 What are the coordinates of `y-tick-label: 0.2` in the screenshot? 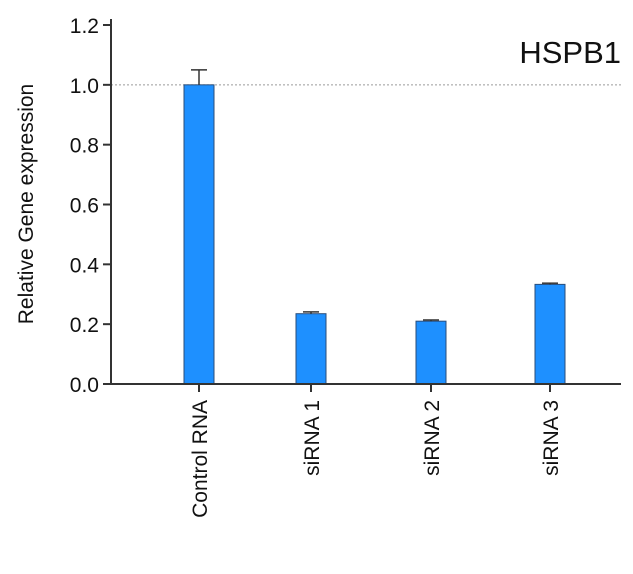 It's located at (84, 325).